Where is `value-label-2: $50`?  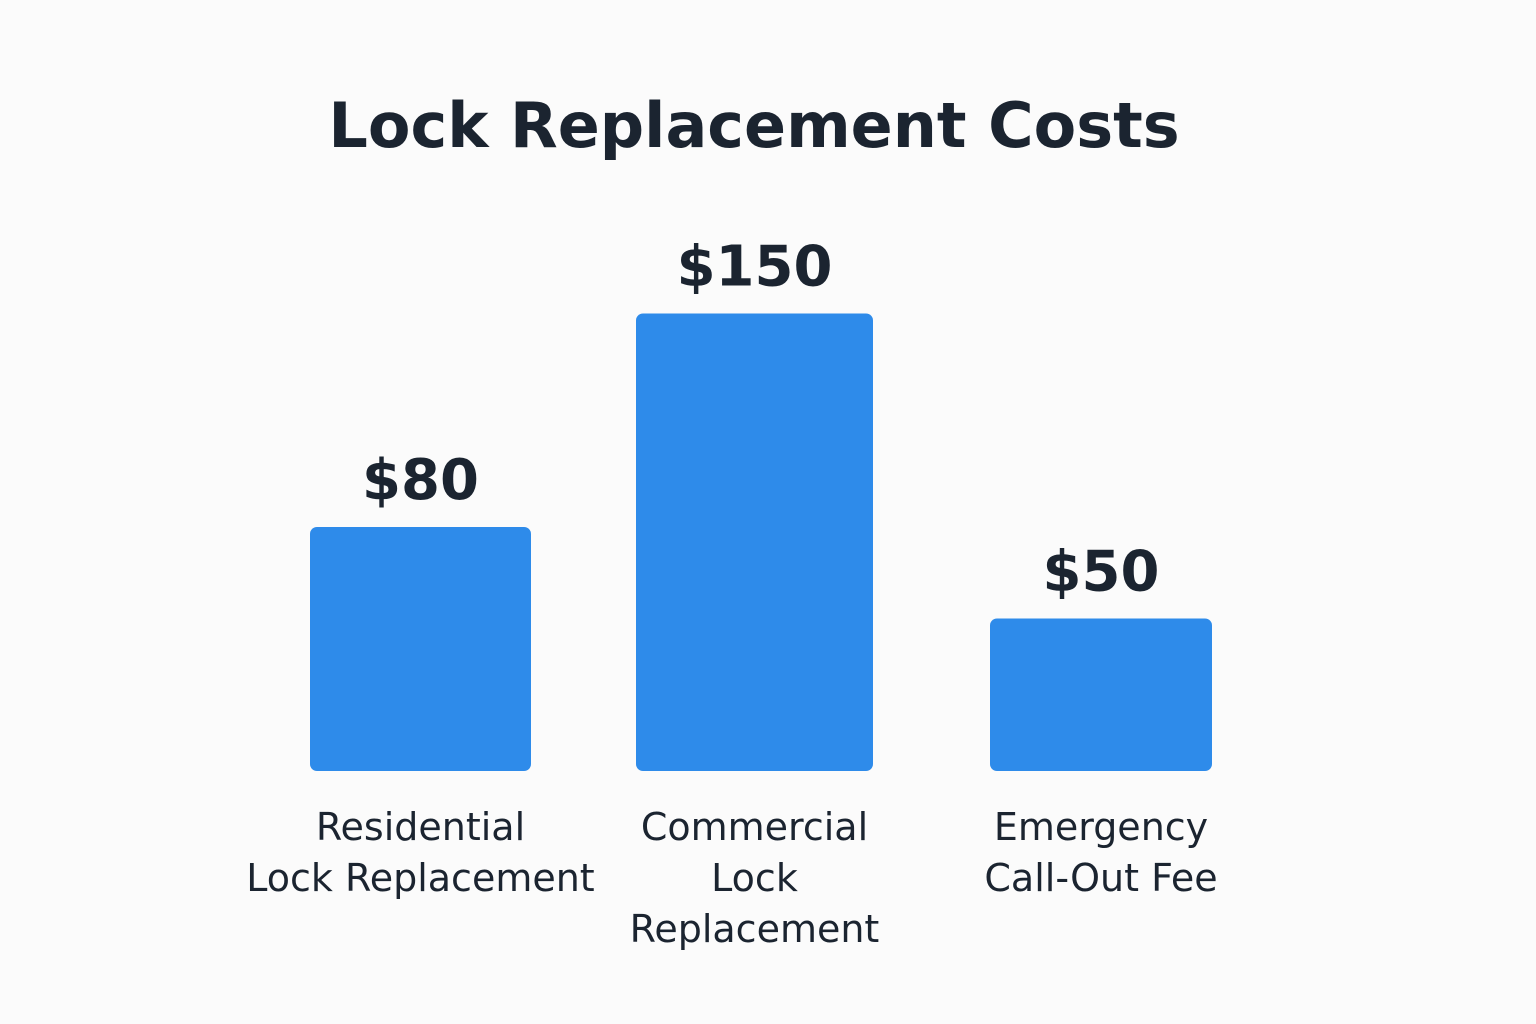
value-label-2: $50 is located at coordinates (1101, 572).